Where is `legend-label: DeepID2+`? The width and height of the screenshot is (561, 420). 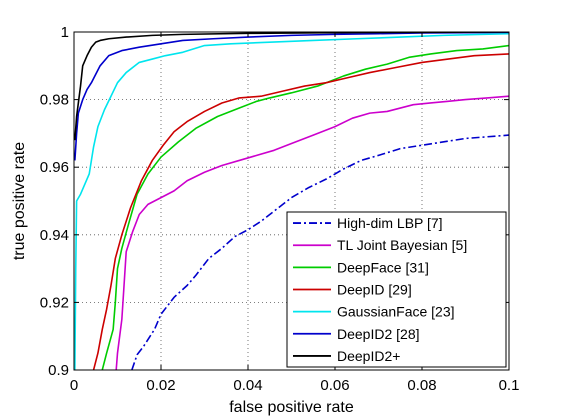
legend-label: DeepID2+ is located at coordinates (368, 356).